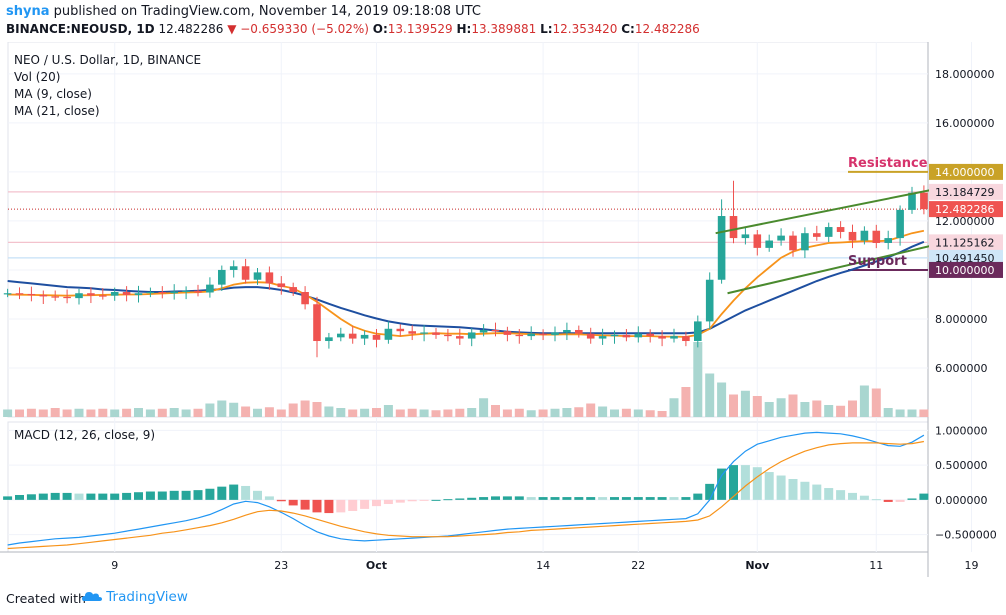 The width and height of the screenshot is (1006, 615). Describe the element at coordinates (376, 565) in the screenshot. I see `time-tick-label: Oct` at that location.